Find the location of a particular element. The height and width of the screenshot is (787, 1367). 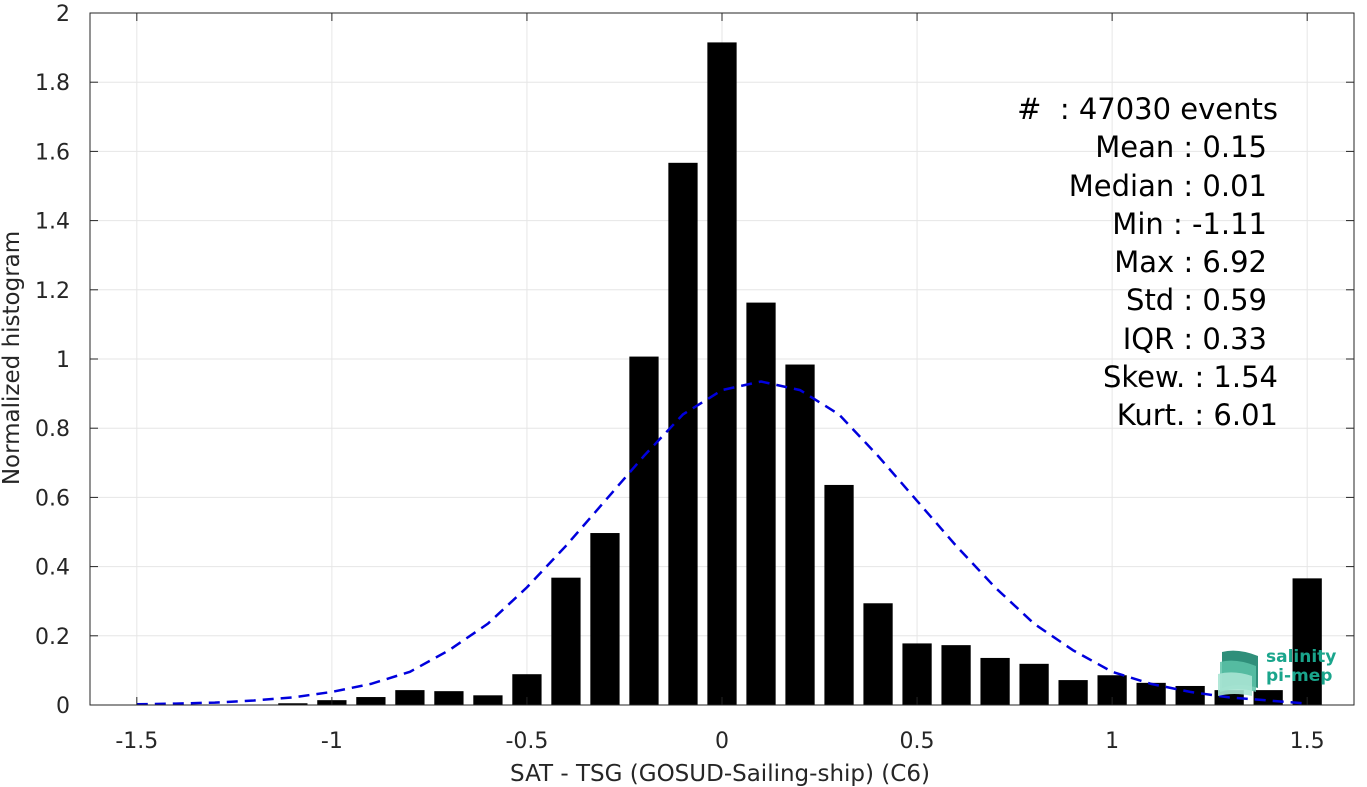

stat-max: Max : 6.92 is located at coordinates (1190, 262).